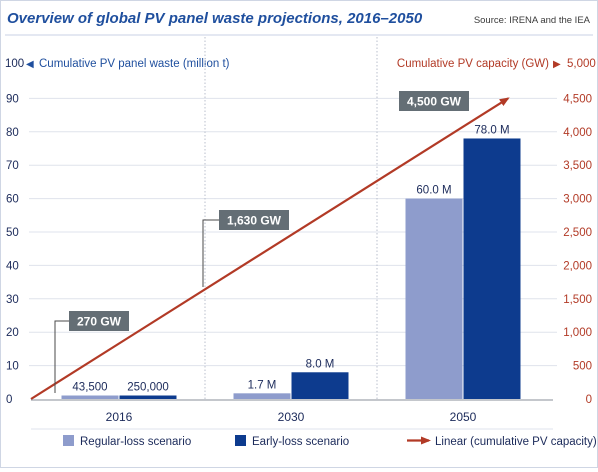 The width and height of the screenshot is (598, 472). Describe the element at coordinates (577, 333) in the screenshot. I see `right-tick-label: 1,000` at that location.